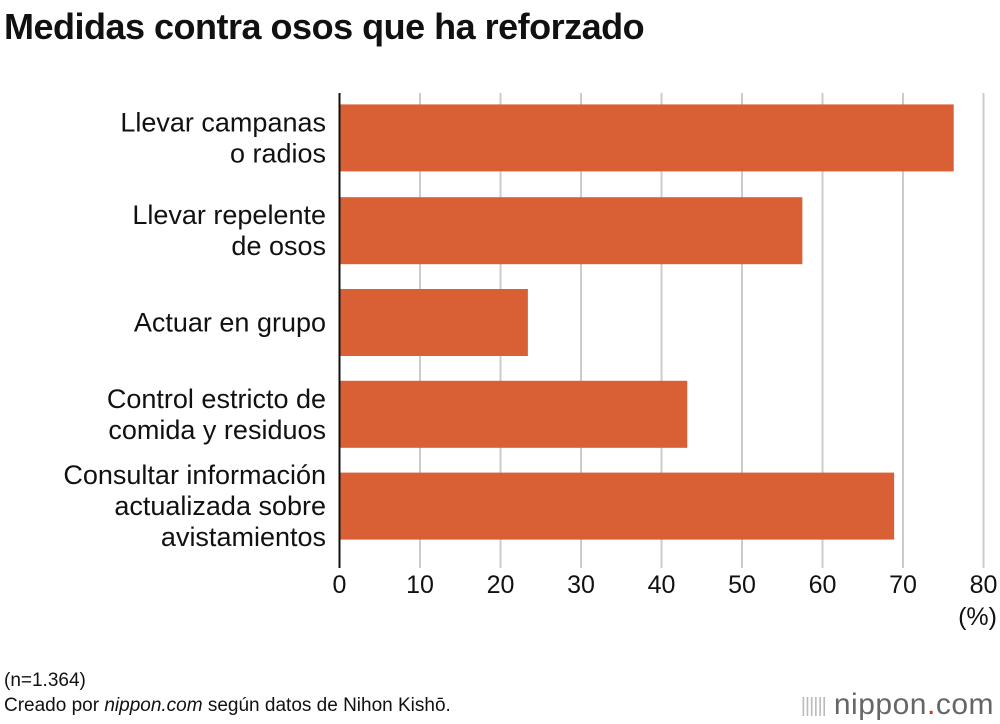 The image size is (1000, 724). What do you see at coordinates (662, 585) in the screenshot?
I see `x-tick-label: 40` at bounding box center [662, 585].